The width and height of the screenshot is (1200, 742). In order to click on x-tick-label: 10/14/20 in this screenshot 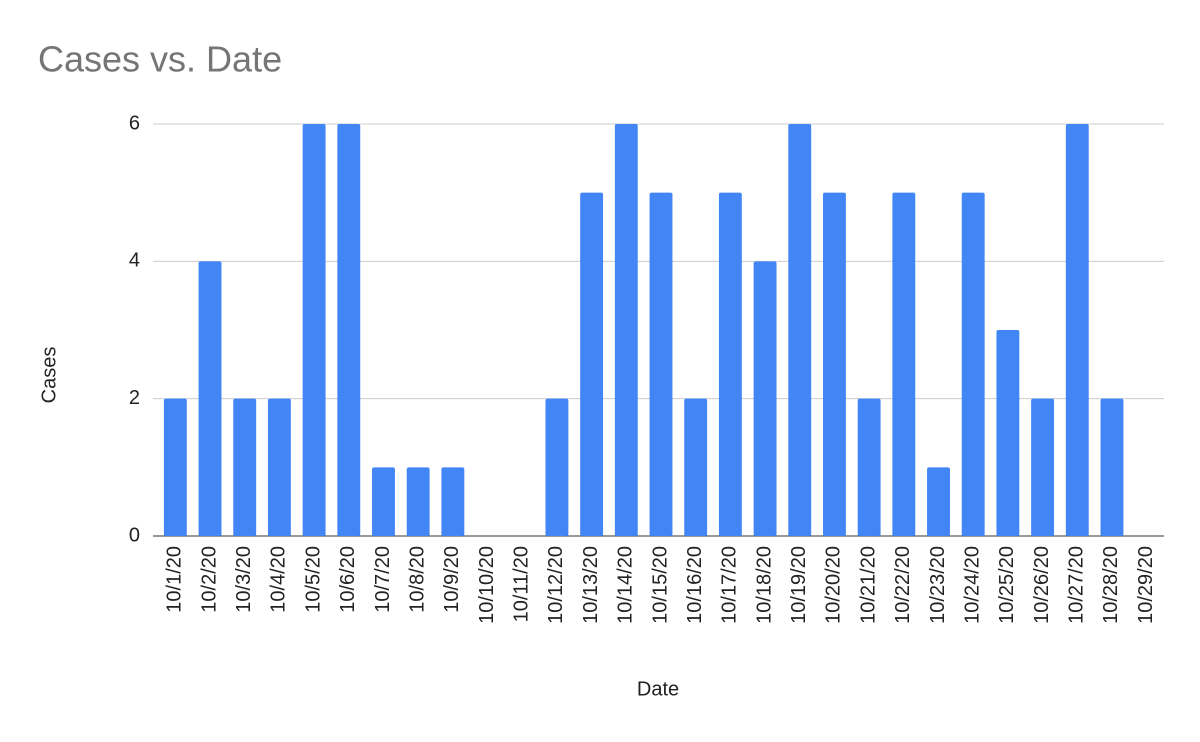, I will do `click(626, 585)`.